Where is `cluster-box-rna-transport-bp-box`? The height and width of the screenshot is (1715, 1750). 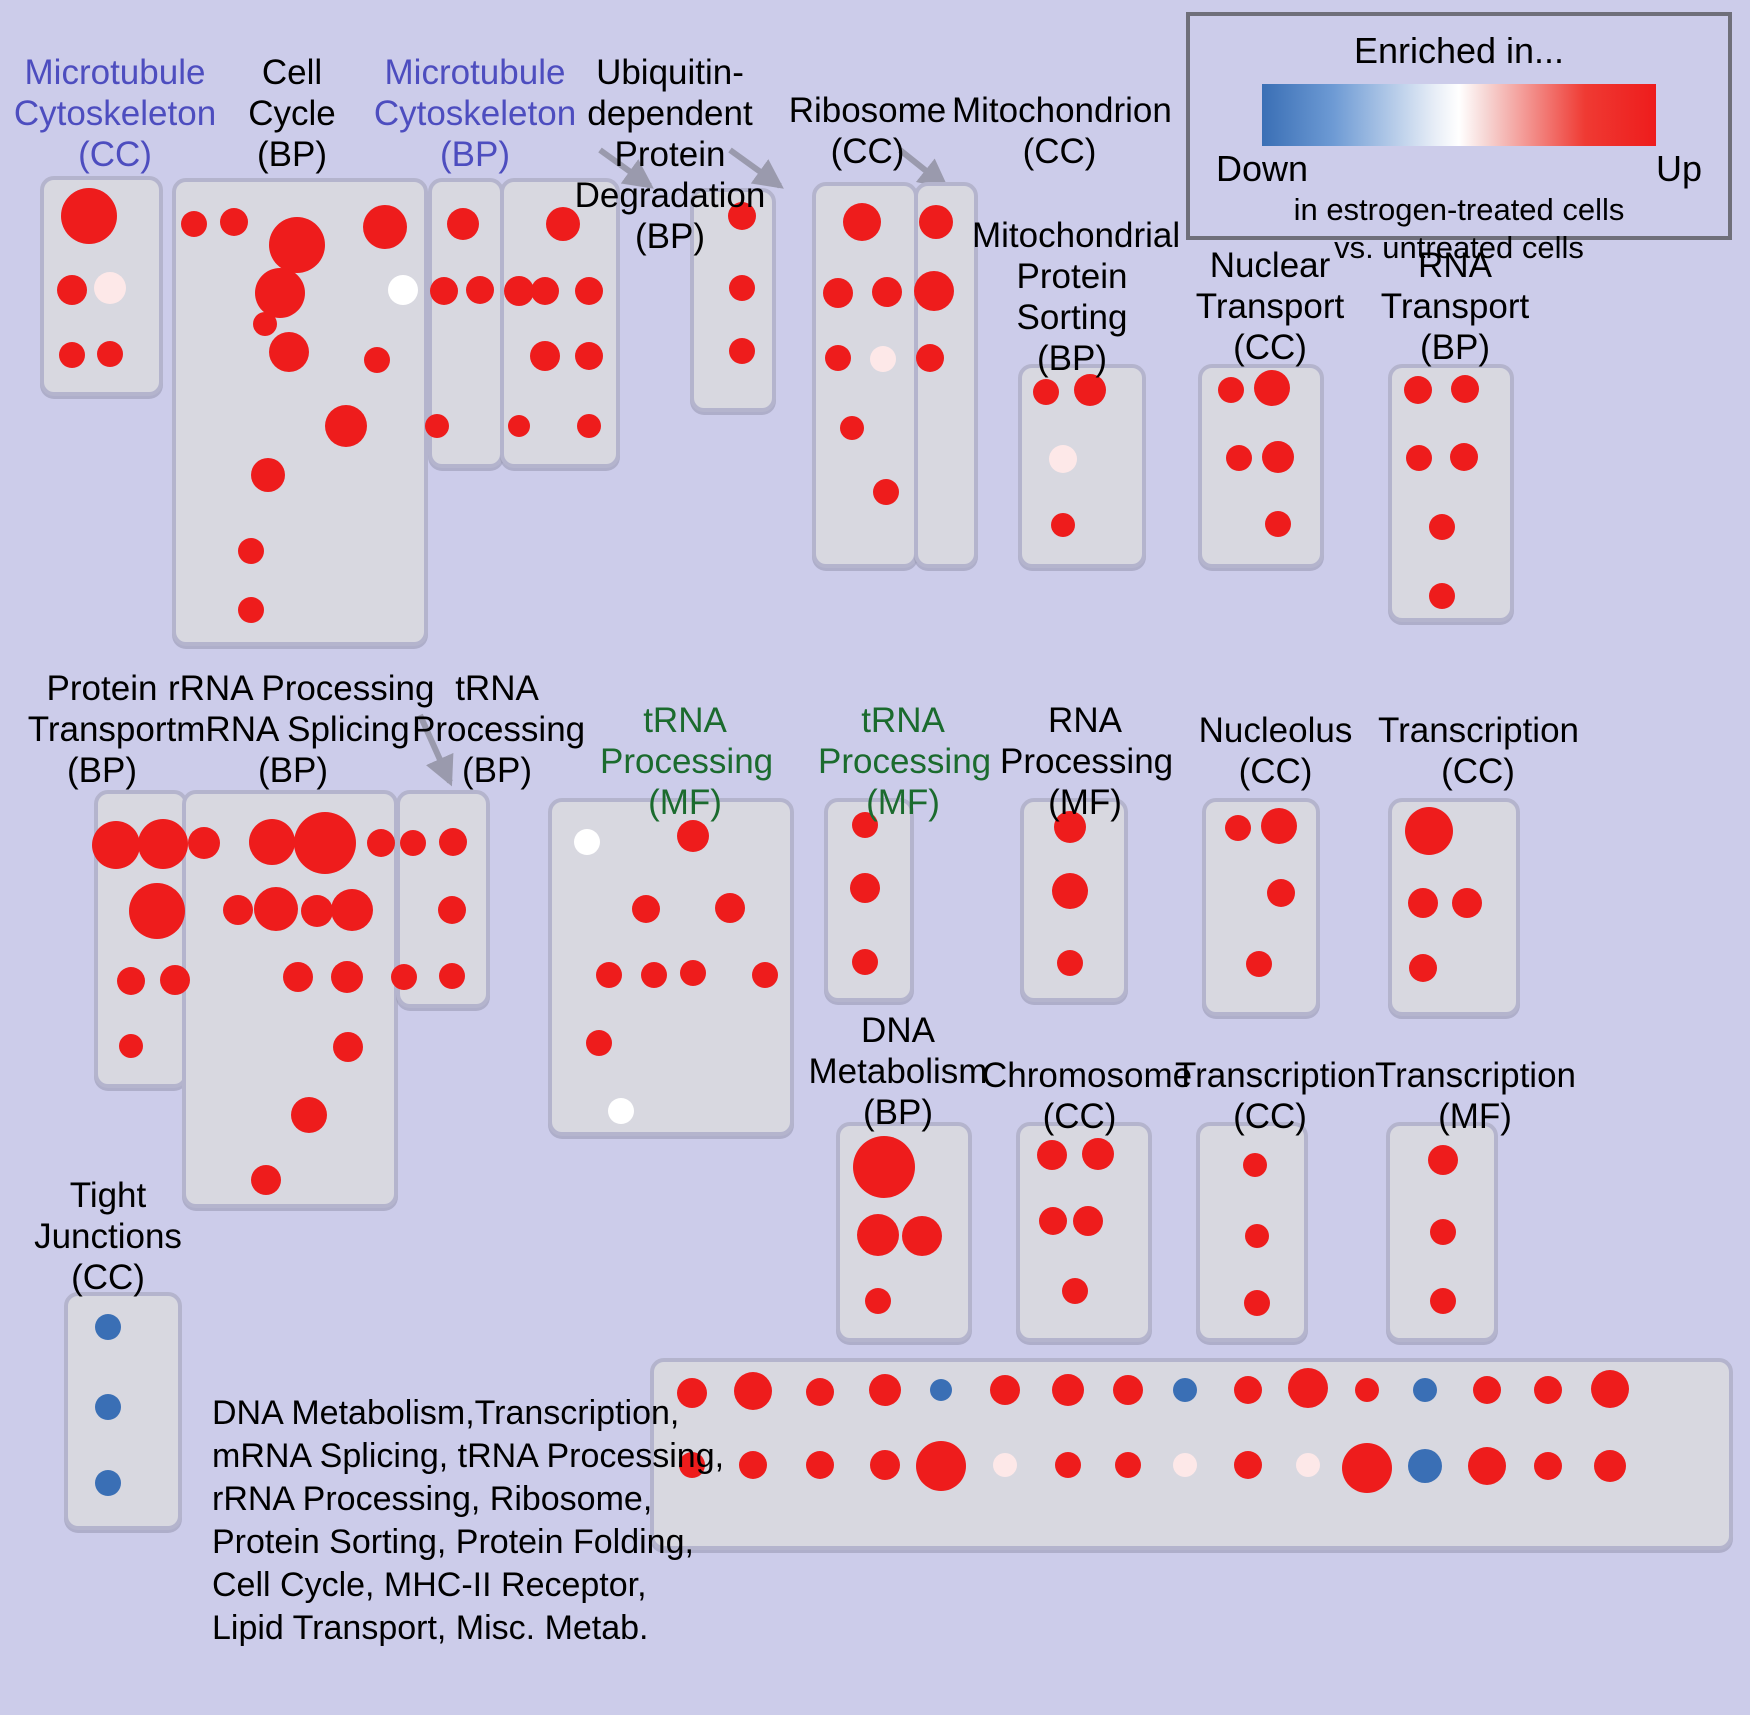
cluster-box-rna-transport-bp-box is located at coordinates (1451, 493).